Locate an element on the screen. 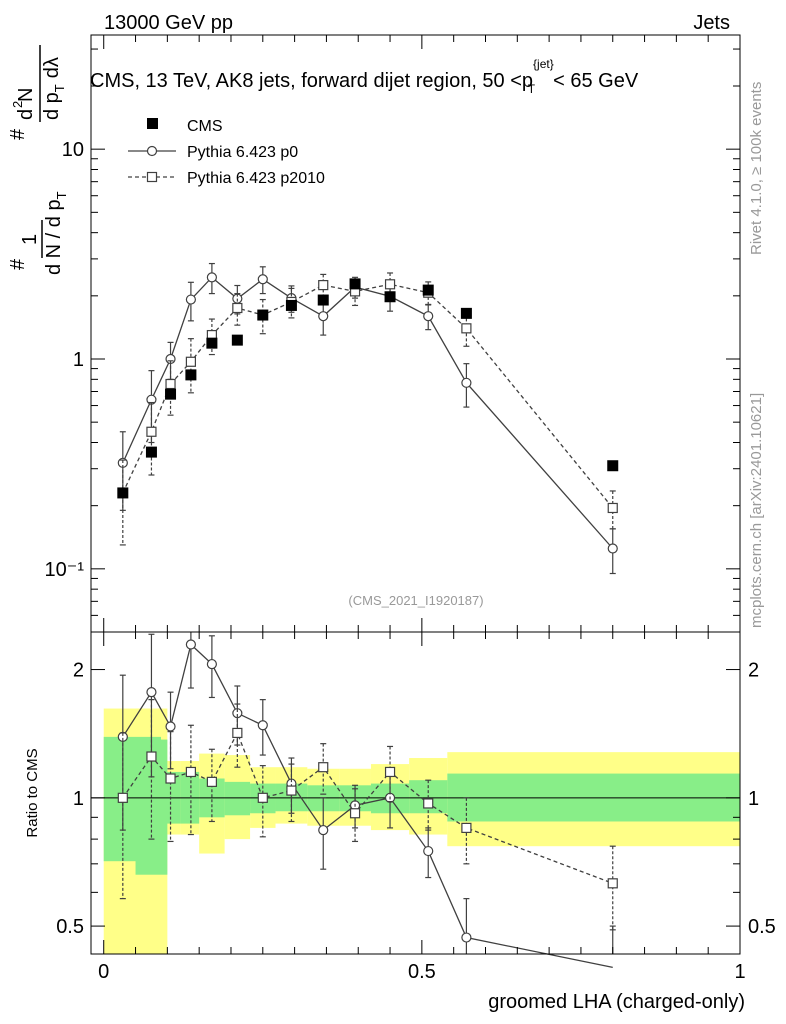  rivet-label: Rivet 4.1.0, ≥ 100k events is located at coordinates (756, 168).